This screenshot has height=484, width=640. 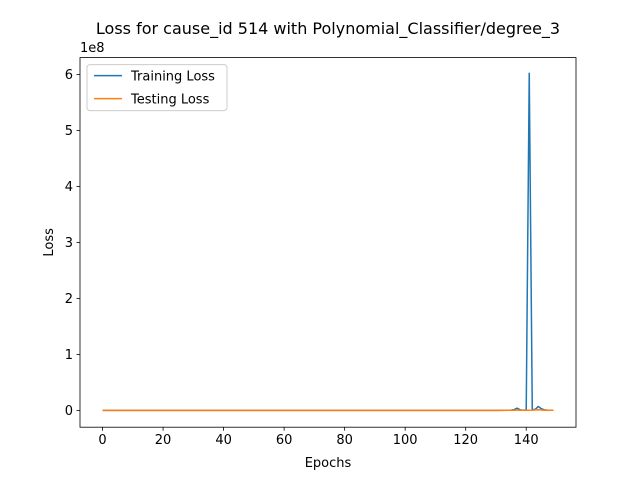 What do you see at coordinates (284, 440) in the screenshot?
I see `x-tick-label: 60` at bounding box center [284, 440].